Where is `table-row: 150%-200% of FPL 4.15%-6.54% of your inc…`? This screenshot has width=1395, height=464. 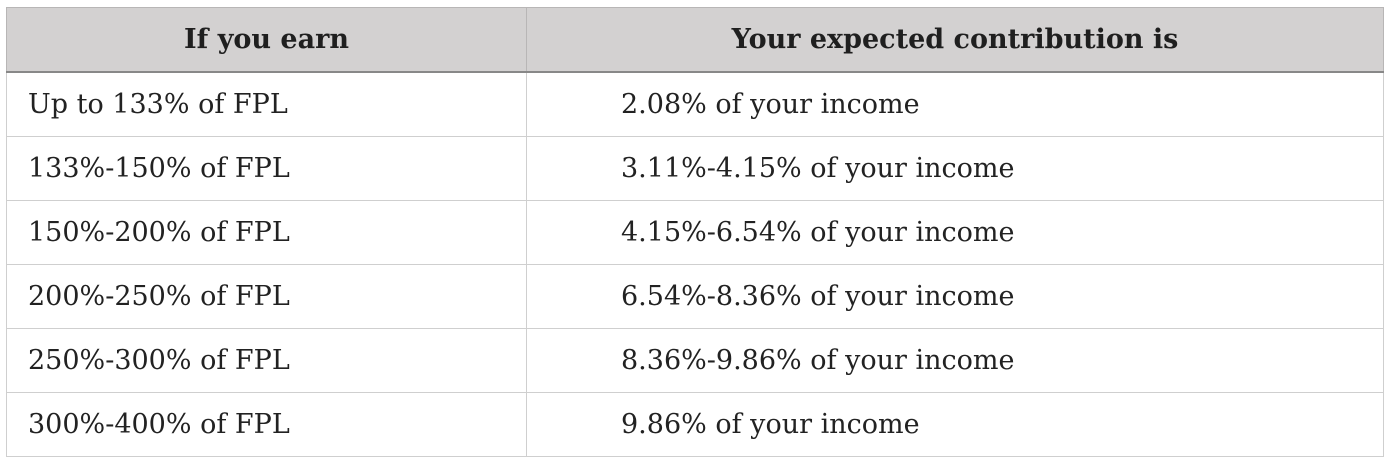 table-row: 150%-200% of FPL 4.15%-6.54% of your inc… is located at coordinates (695, 232).